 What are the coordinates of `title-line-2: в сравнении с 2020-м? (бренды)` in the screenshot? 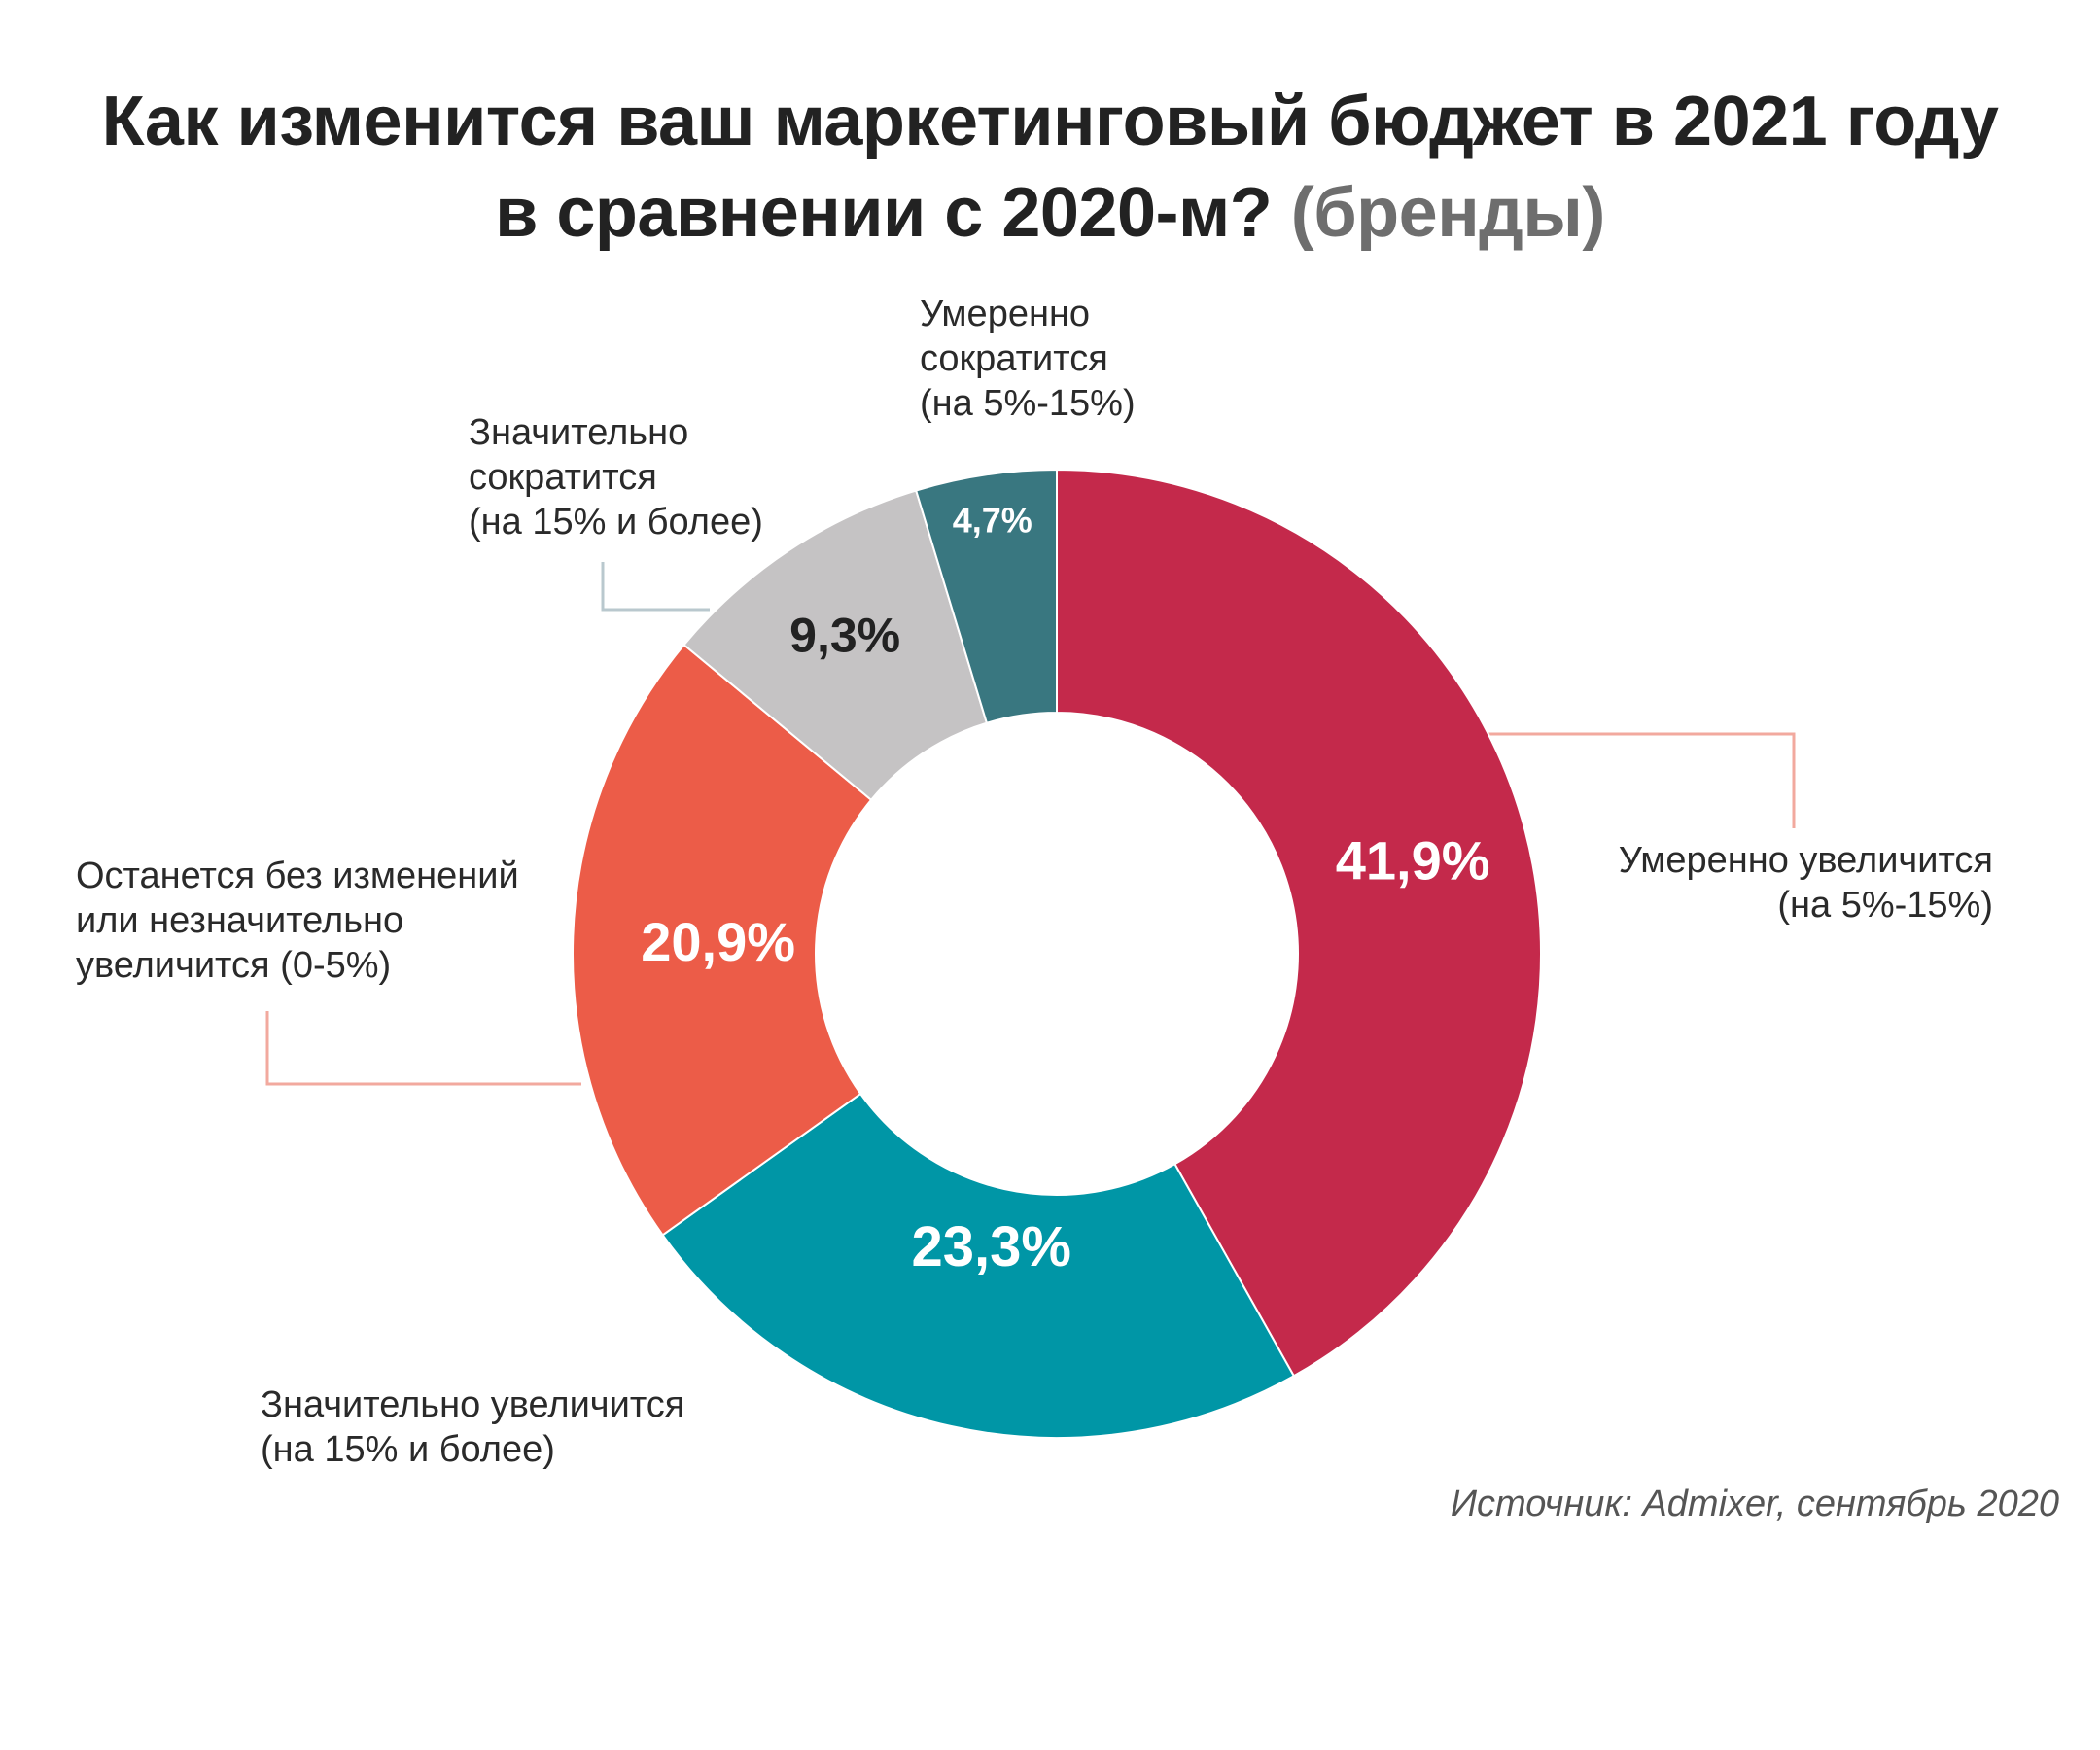 It's located at (1050, 213).